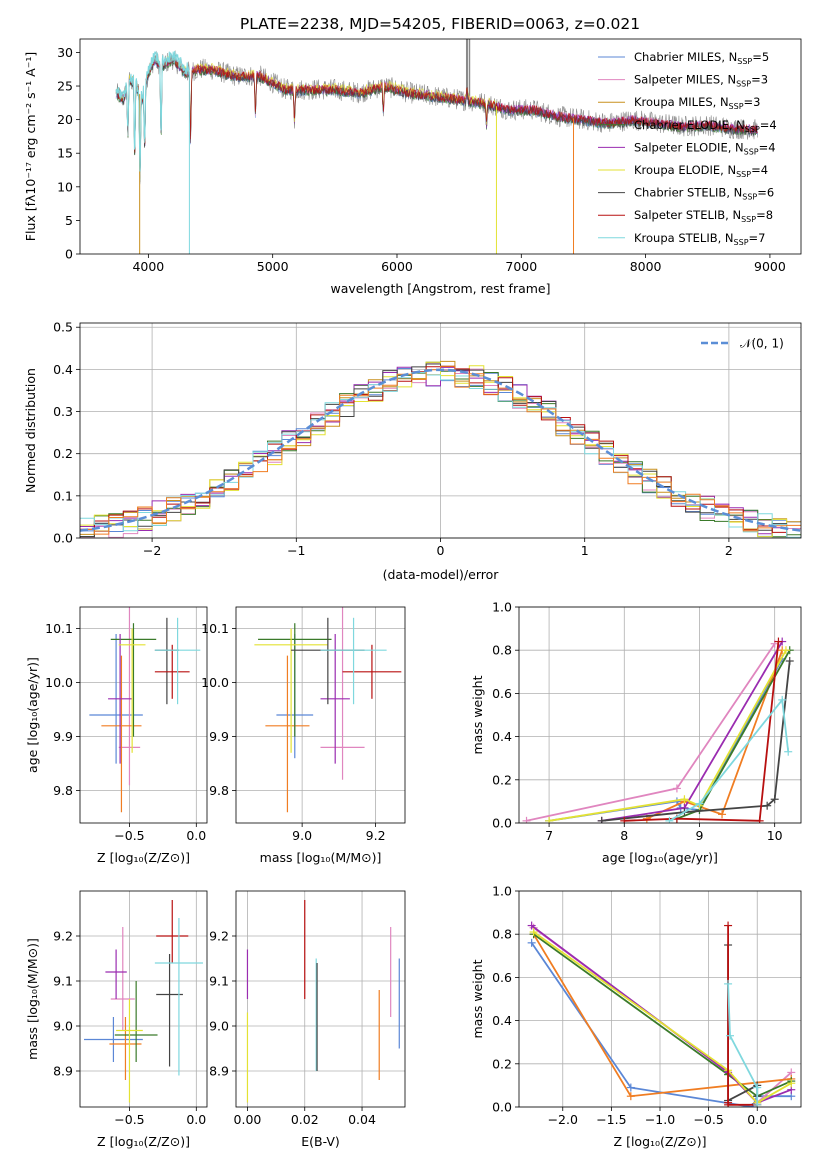 This screenshot has height=1174, width=819. Describe the element at coordinates (63, 327) in the screenshot. I see `y-tick-label: 0.5` at that location.